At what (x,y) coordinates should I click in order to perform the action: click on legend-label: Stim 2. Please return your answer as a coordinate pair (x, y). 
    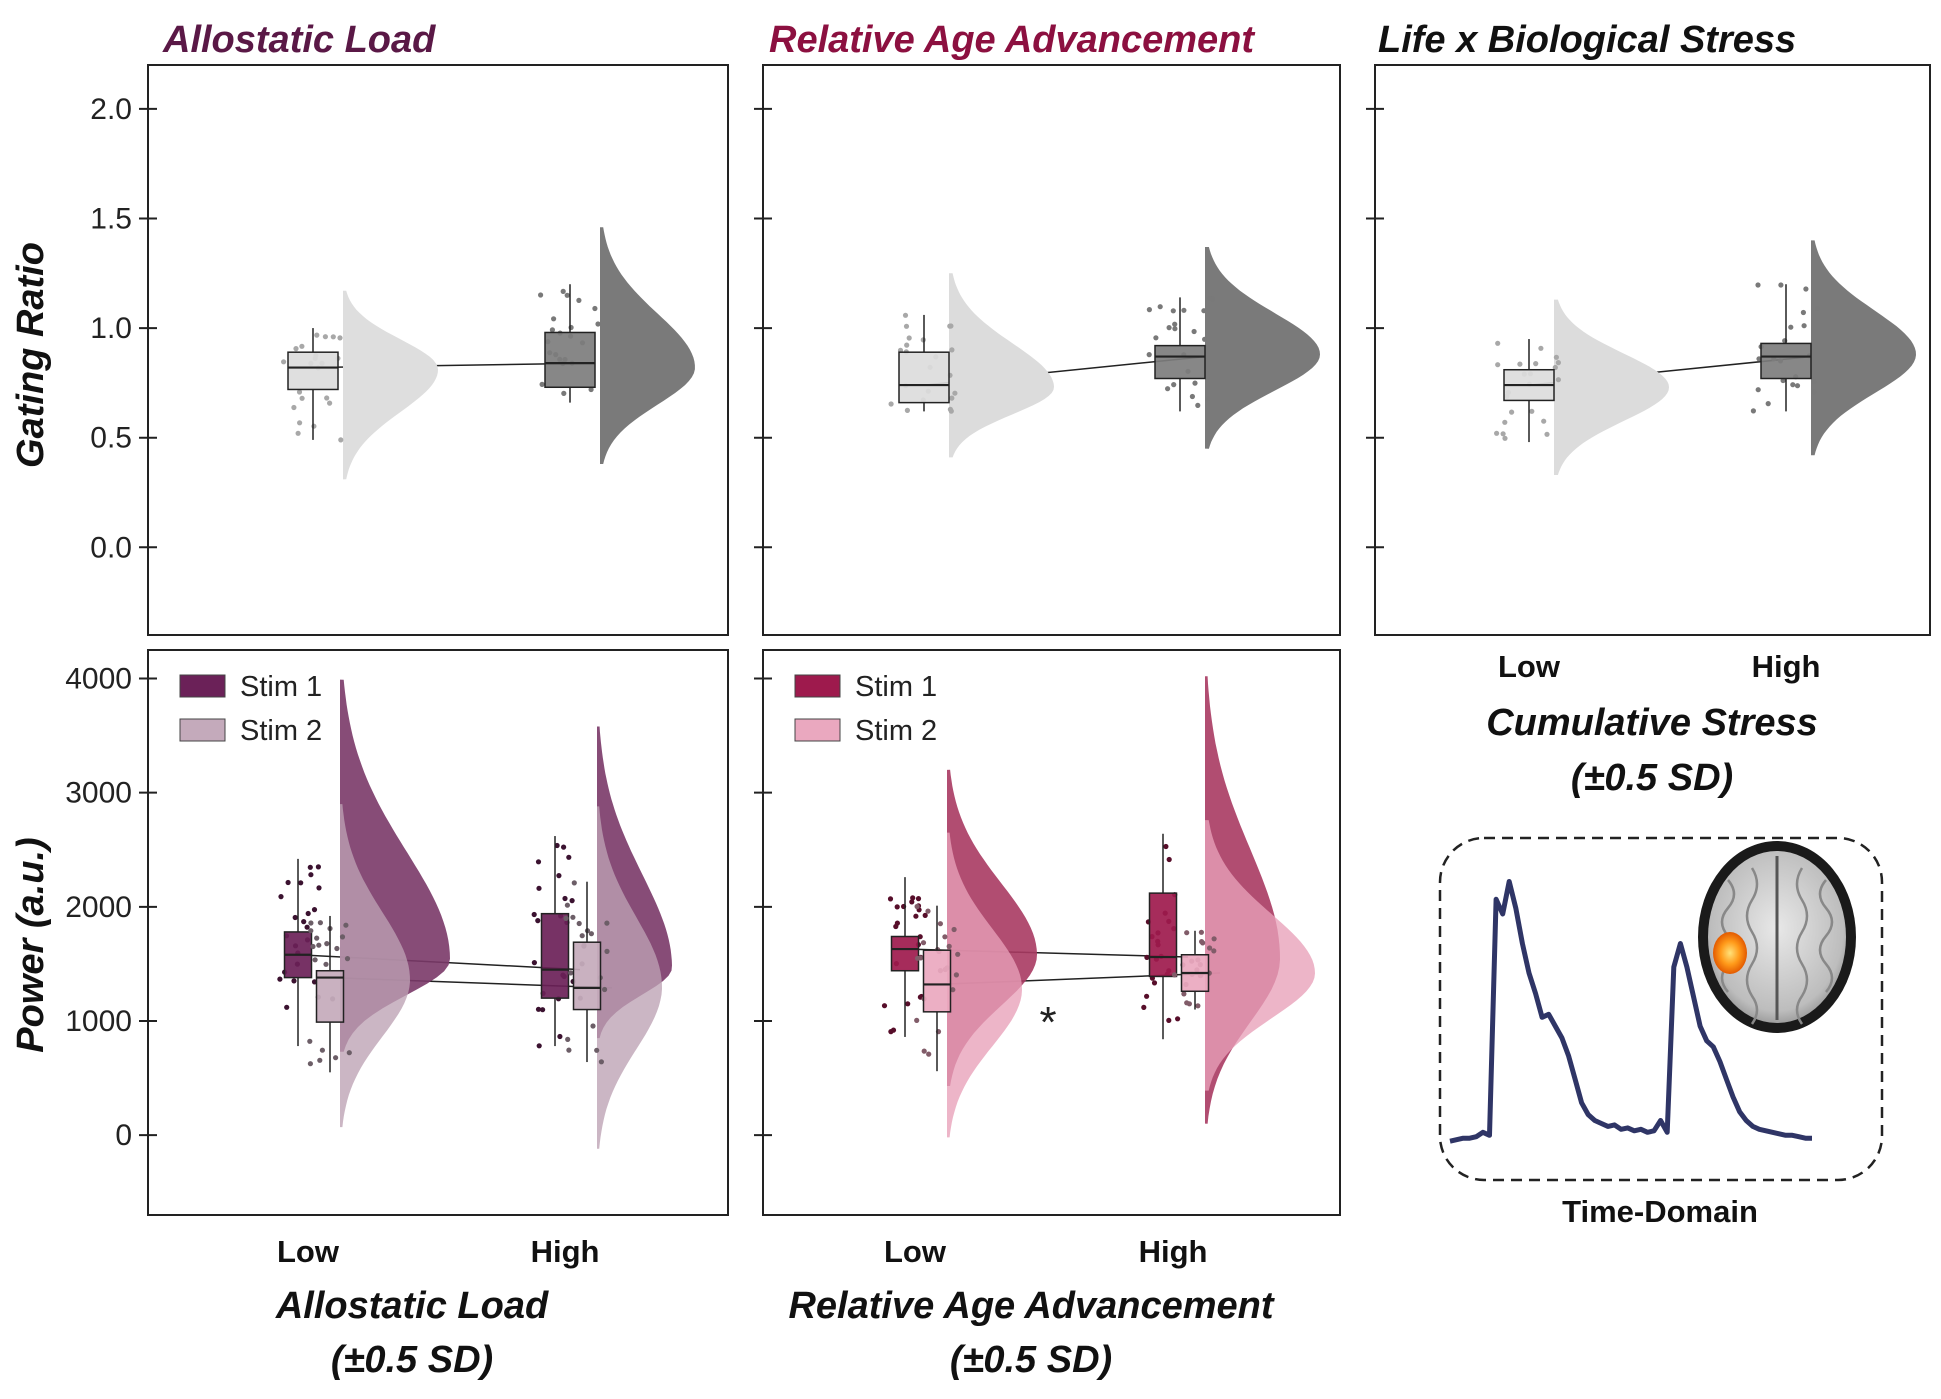
    Looking at the image, I should click on (896, 731).